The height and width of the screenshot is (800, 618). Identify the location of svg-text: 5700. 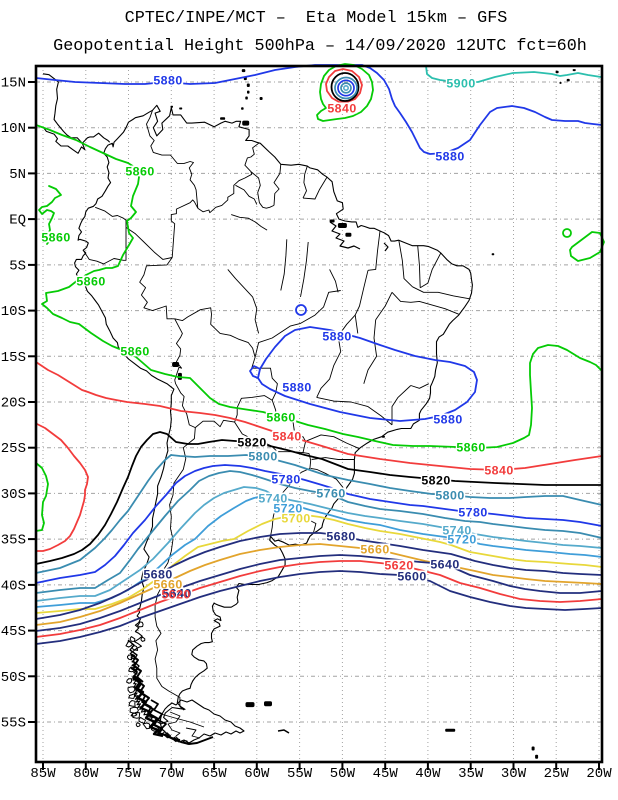
(295, 519).